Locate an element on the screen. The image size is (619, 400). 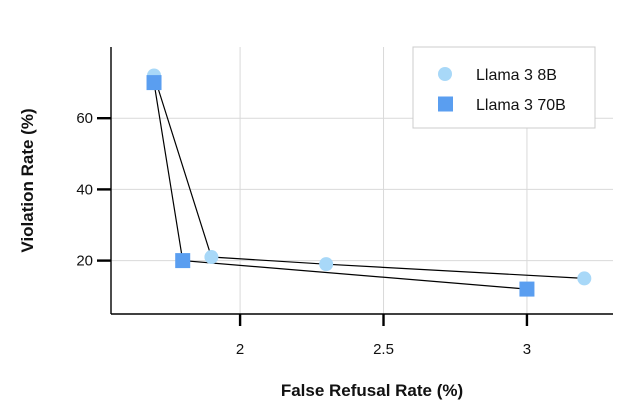
x-tick-label: 2 is located at coordinates (240, 349).